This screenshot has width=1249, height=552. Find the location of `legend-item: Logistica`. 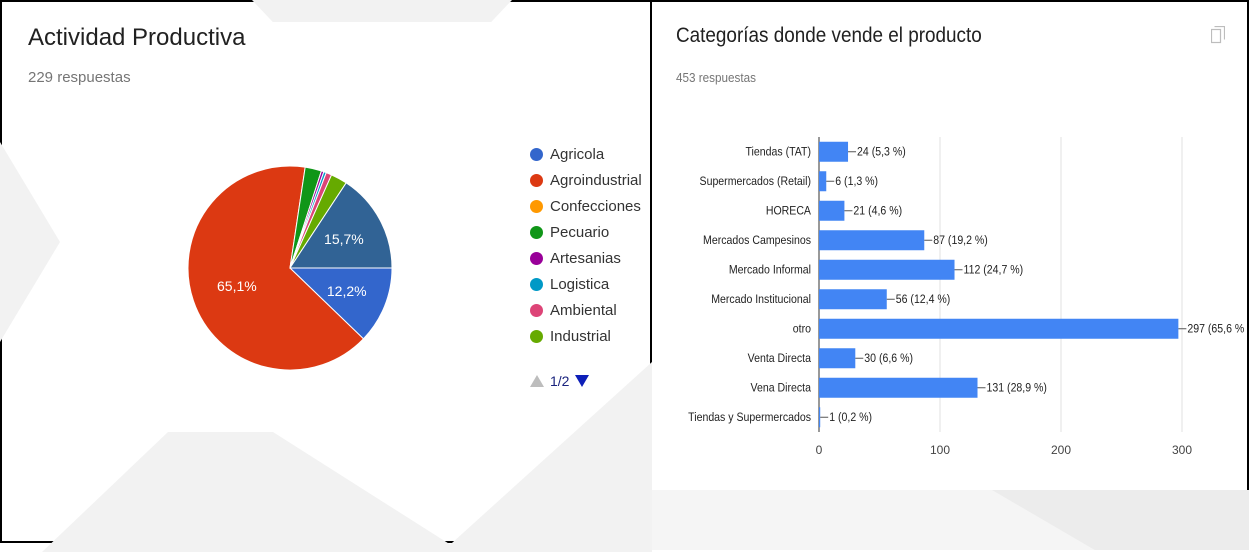

legend-item: Logistica is located at coordinates (569, 284).